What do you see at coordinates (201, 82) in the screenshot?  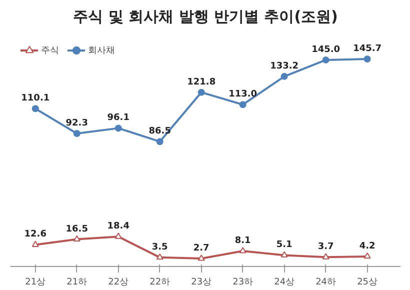 I see `data-label: 121.8` at bounding box center [201, 82].